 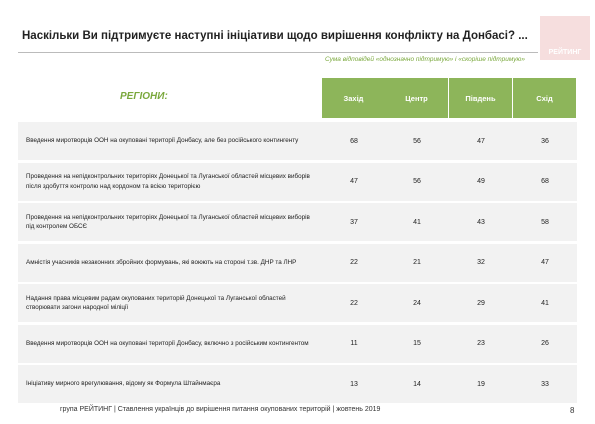 I want to click on cell-value: 36, so click(x=545, y=141).